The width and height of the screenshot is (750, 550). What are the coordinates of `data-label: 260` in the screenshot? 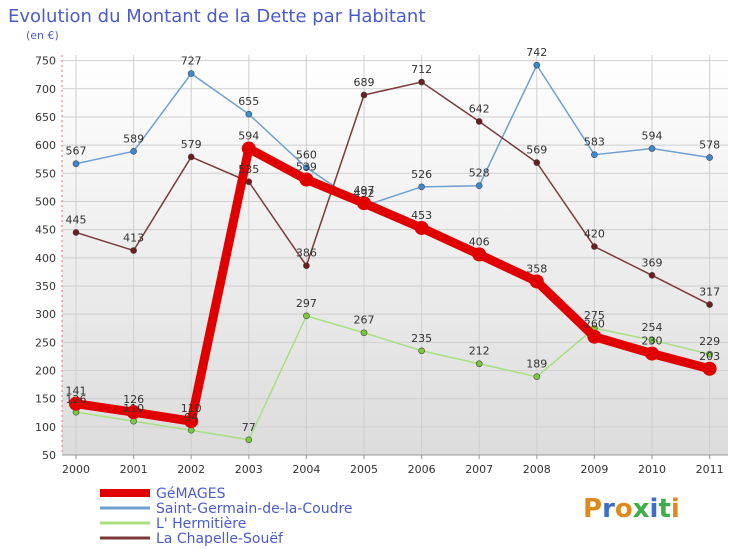 It's located at (594, 324).